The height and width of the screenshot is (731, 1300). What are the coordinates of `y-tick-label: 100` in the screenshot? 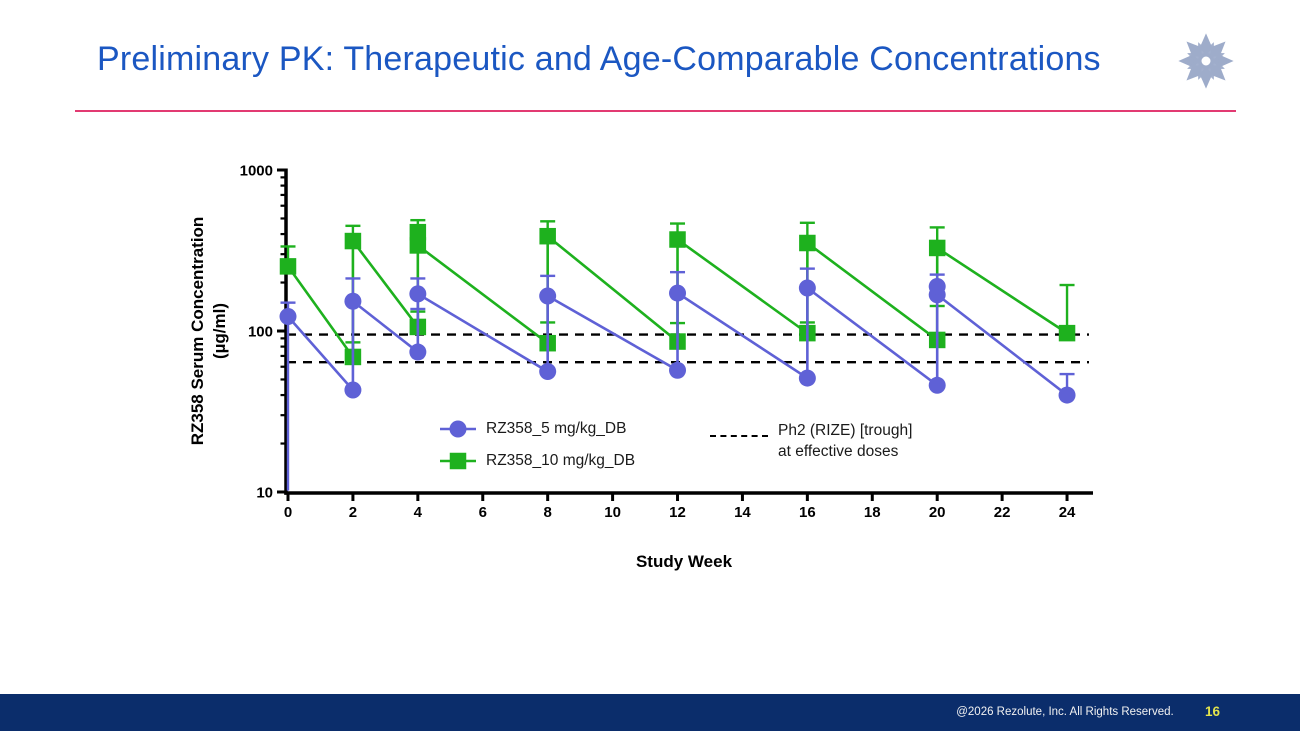 It's located at (260, 332).